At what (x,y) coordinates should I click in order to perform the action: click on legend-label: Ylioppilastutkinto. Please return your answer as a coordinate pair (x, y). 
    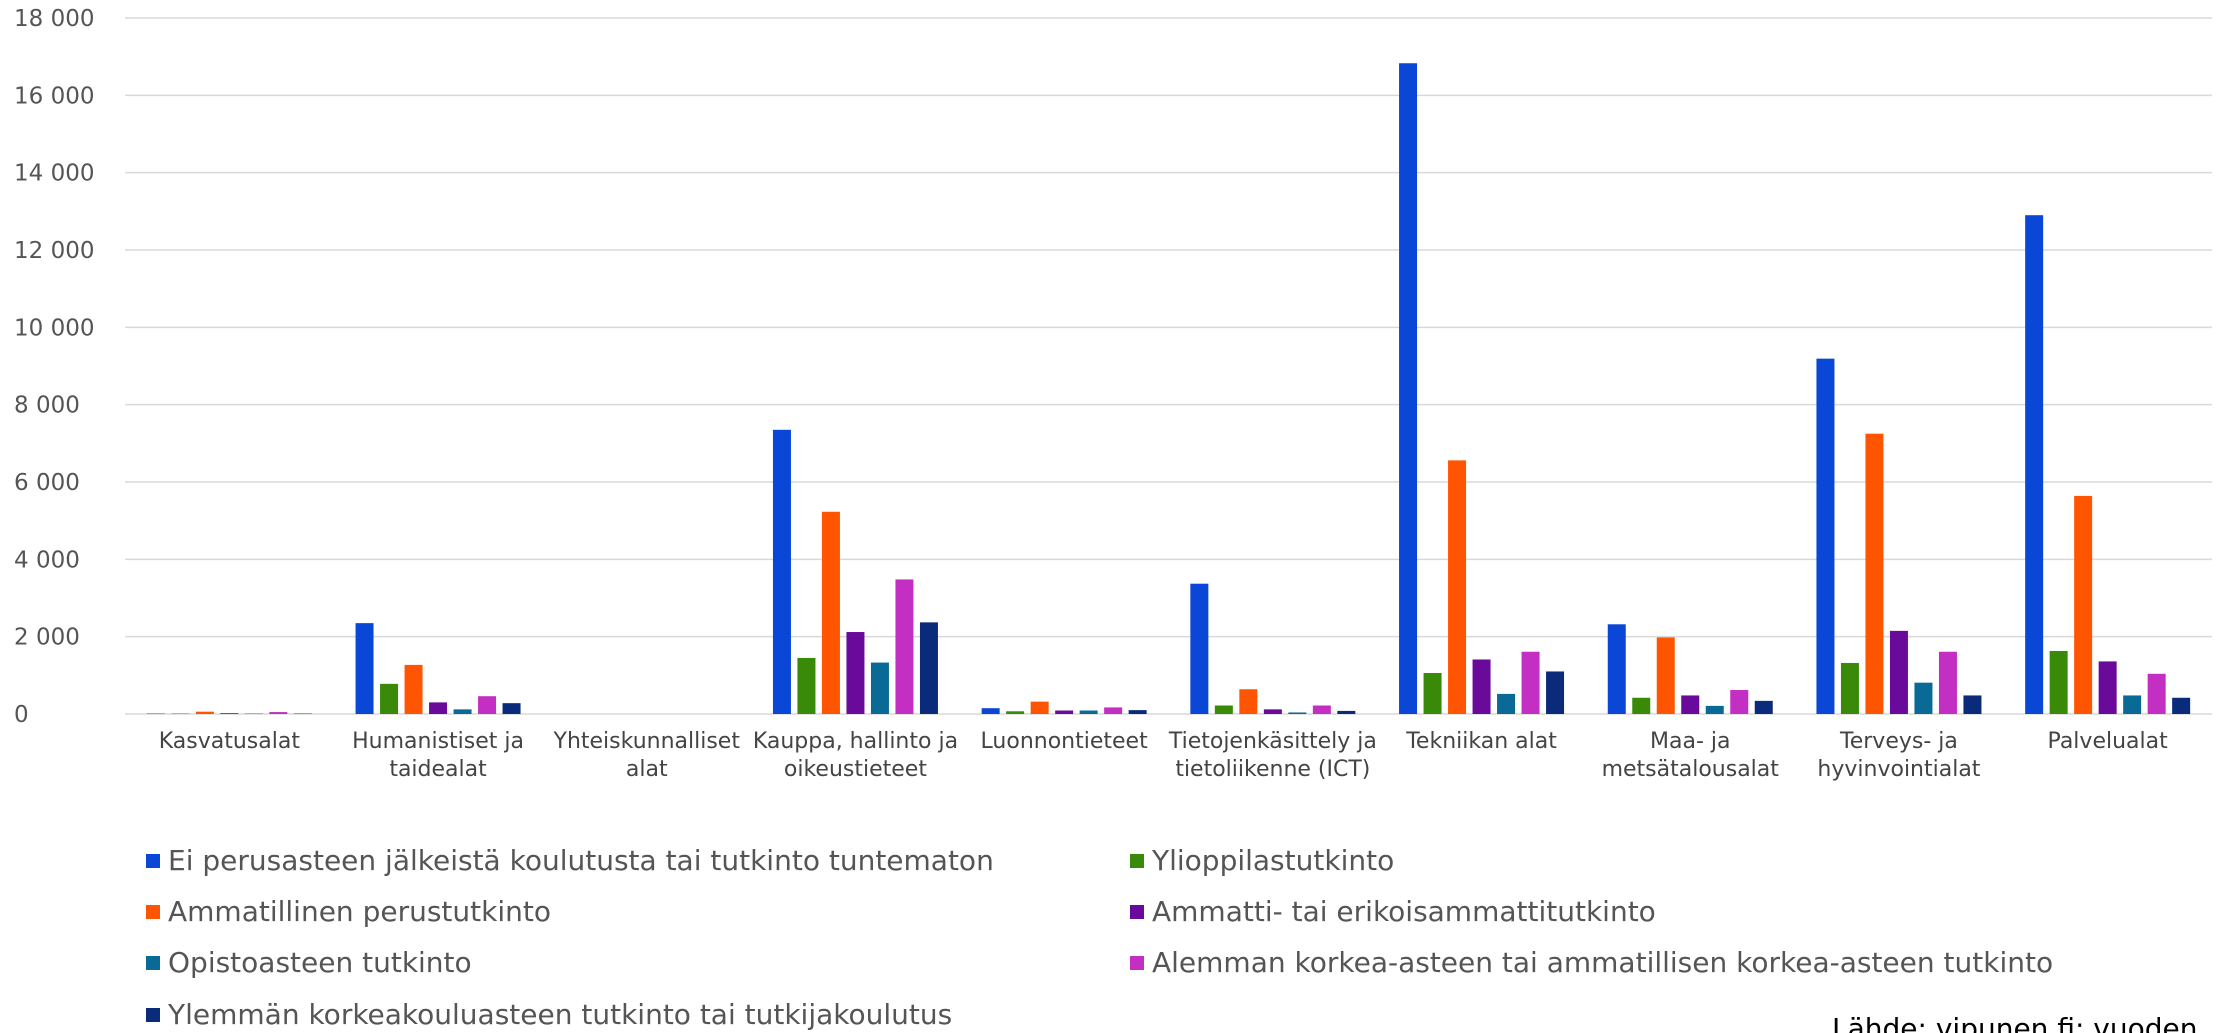
    Looking at the image, I should click on (1273, 860).